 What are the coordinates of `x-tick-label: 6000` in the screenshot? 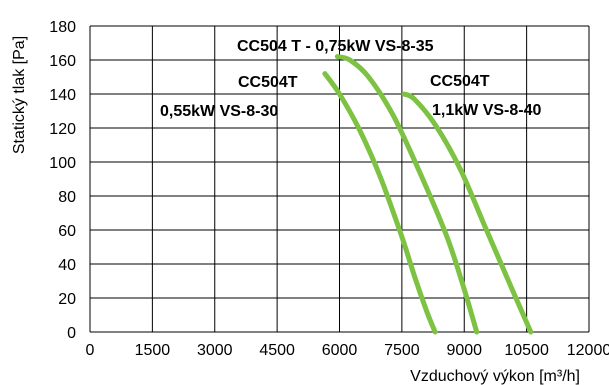 It's located at (340, 350).